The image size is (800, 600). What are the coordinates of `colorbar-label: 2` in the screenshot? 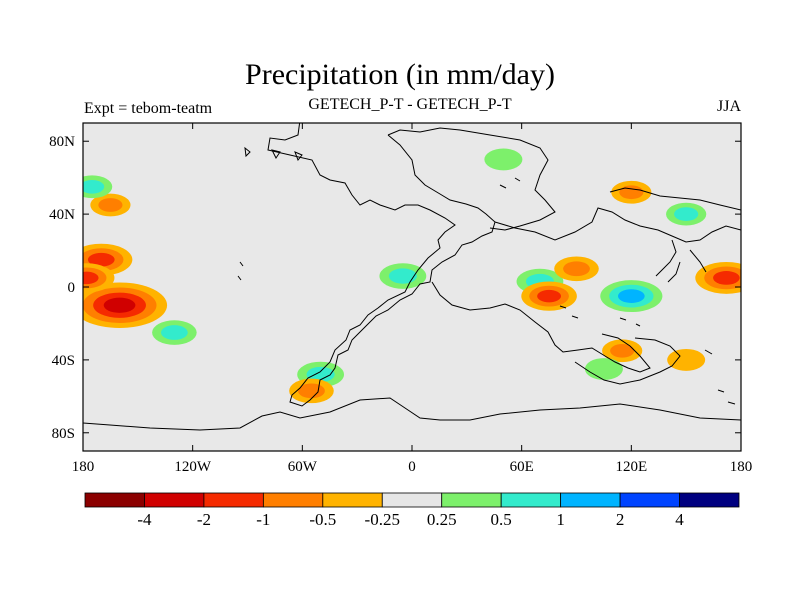 It's located at (620, 519).